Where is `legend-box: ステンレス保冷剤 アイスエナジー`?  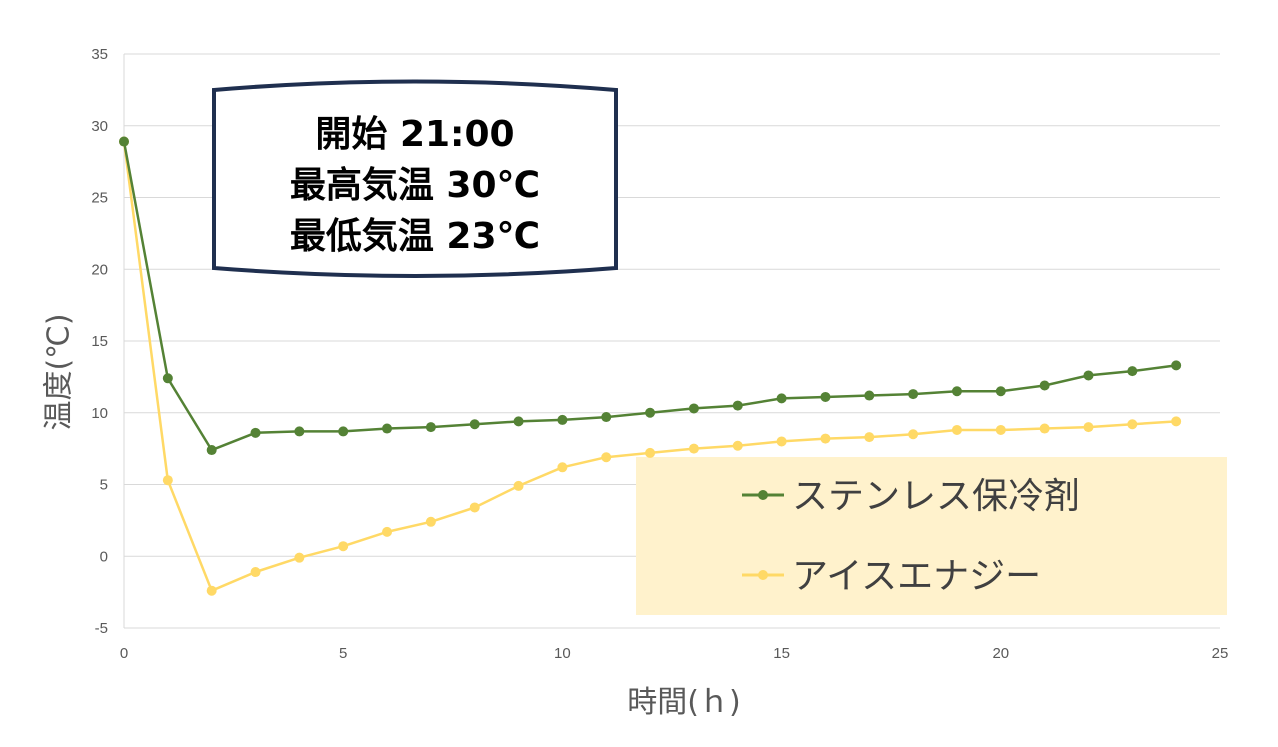
legend-box: ステンレス保冷剤 アイスエナジー is located at coordinates (931, 536).